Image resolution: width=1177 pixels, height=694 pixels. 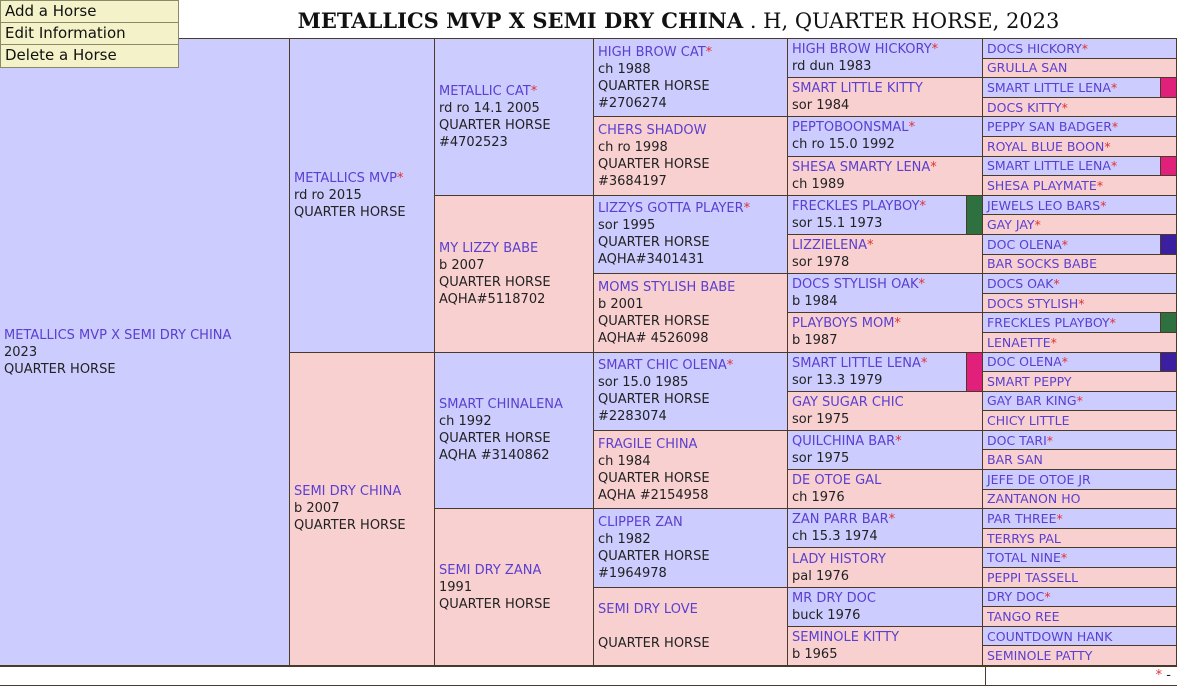 I want to click on horse-name-link: QUILCHINA BAR*, so click(x=885, y=441).